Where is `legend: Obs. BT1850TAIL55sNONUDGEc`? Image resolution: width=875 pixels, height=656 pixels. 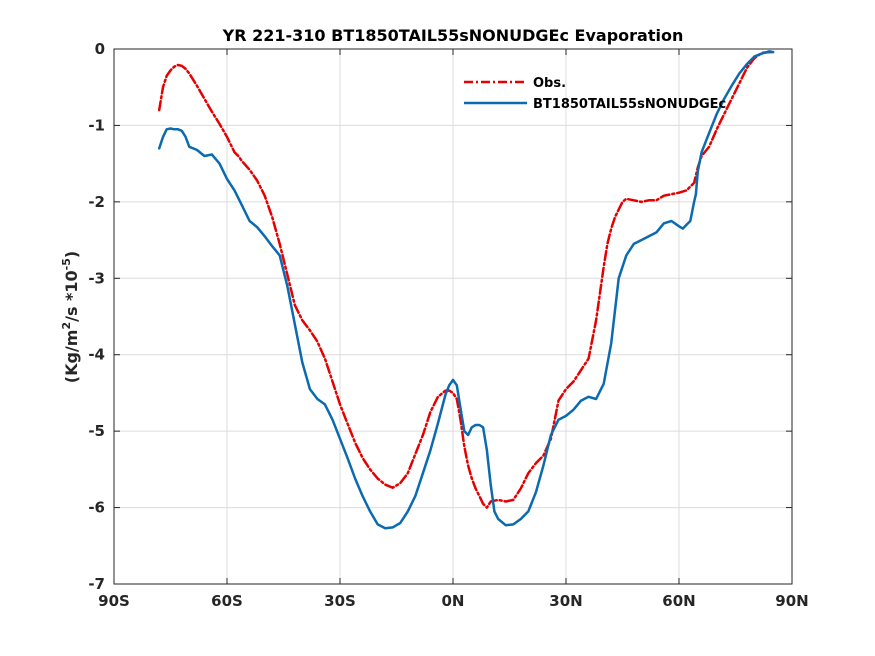
legend: Obs. BT1850TAIL55sNONUDGEc is located at coordinates (595, 94).